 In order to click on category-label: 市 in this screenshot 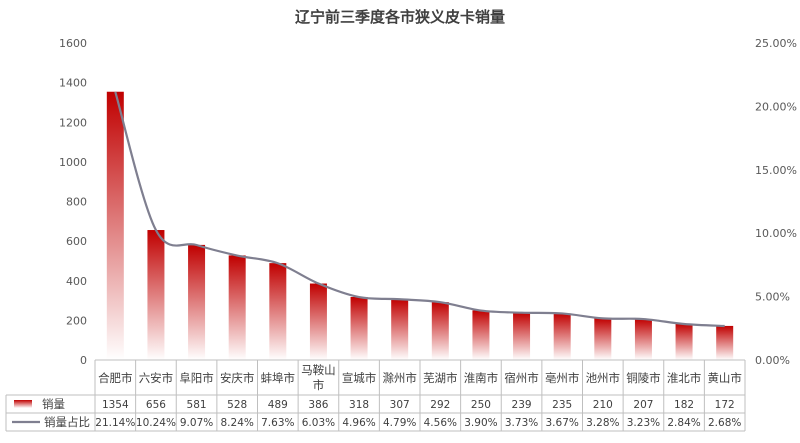, I will do `click(319, 385)`.